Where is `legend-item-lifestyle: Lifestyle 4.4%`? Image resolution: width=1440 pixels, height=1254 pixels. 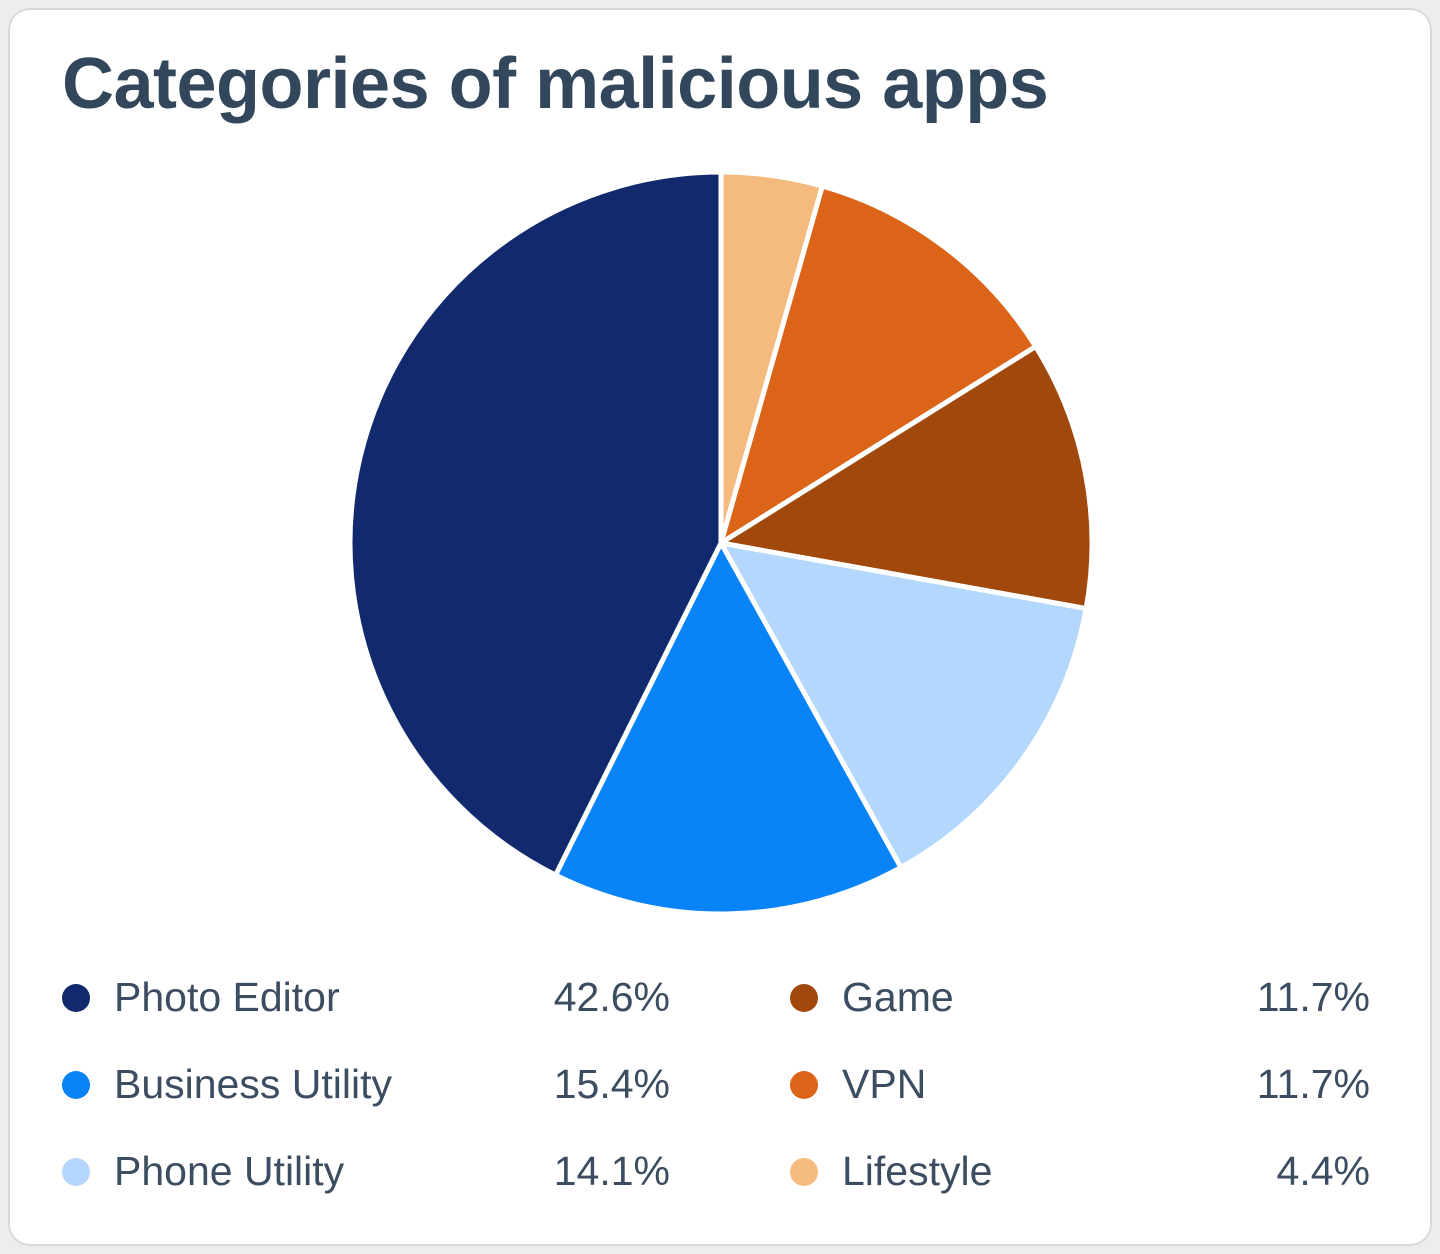 legend-item-lifestyle: Lifestyle 4.4% is located at coordinates (1080, 1171).